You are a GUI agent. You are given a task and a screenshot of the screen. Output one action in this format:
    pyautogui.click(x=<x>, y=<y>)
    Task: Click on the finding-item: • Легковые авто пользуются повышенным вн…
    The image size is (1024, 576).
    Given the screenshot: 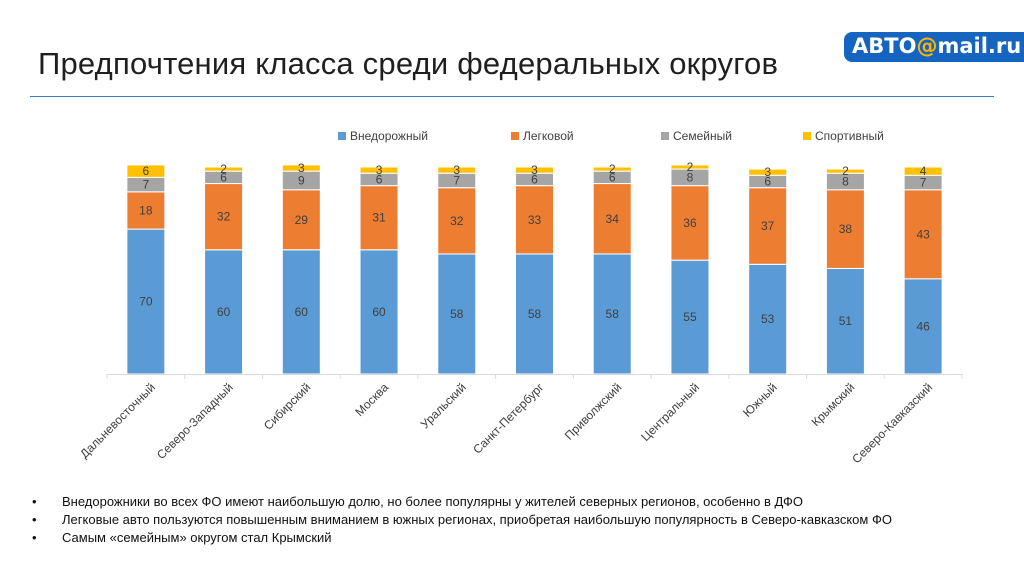 What is the action you would take?
    pyautogui.click(x=512, y=520)
    